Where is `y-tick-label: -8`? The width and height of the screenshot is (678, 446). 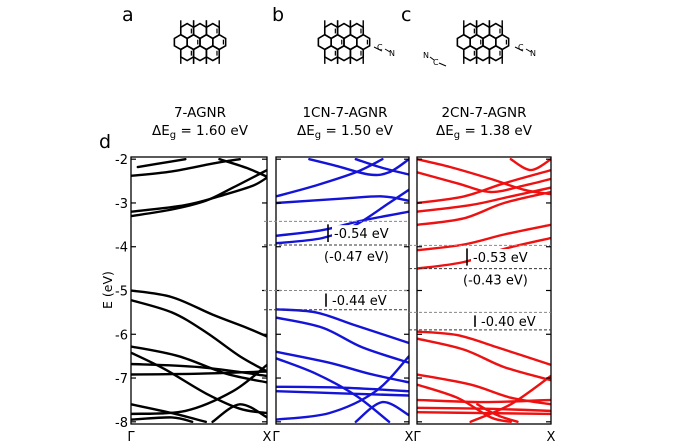
y-tick-label: -8 is located at coordinates (121, 423).